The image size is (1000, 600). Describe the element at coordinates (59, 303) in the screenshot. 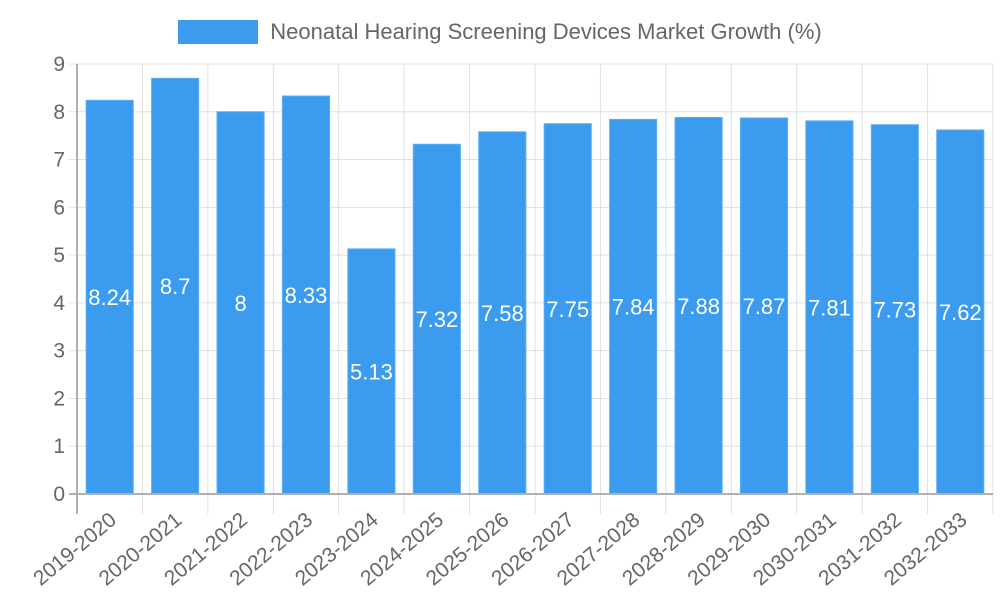

I see `y-tick-label: 4` at that location.